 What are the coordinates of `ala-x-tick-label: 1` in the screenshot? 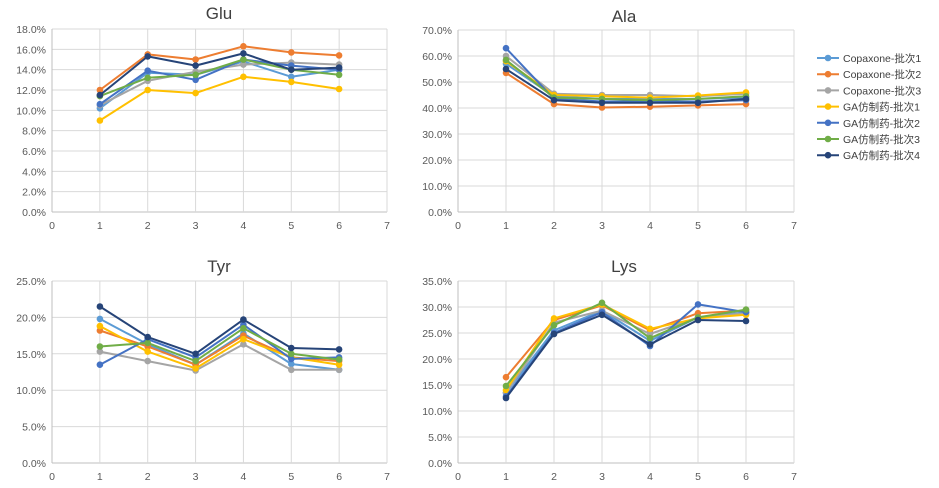 It's located at (506, 226).